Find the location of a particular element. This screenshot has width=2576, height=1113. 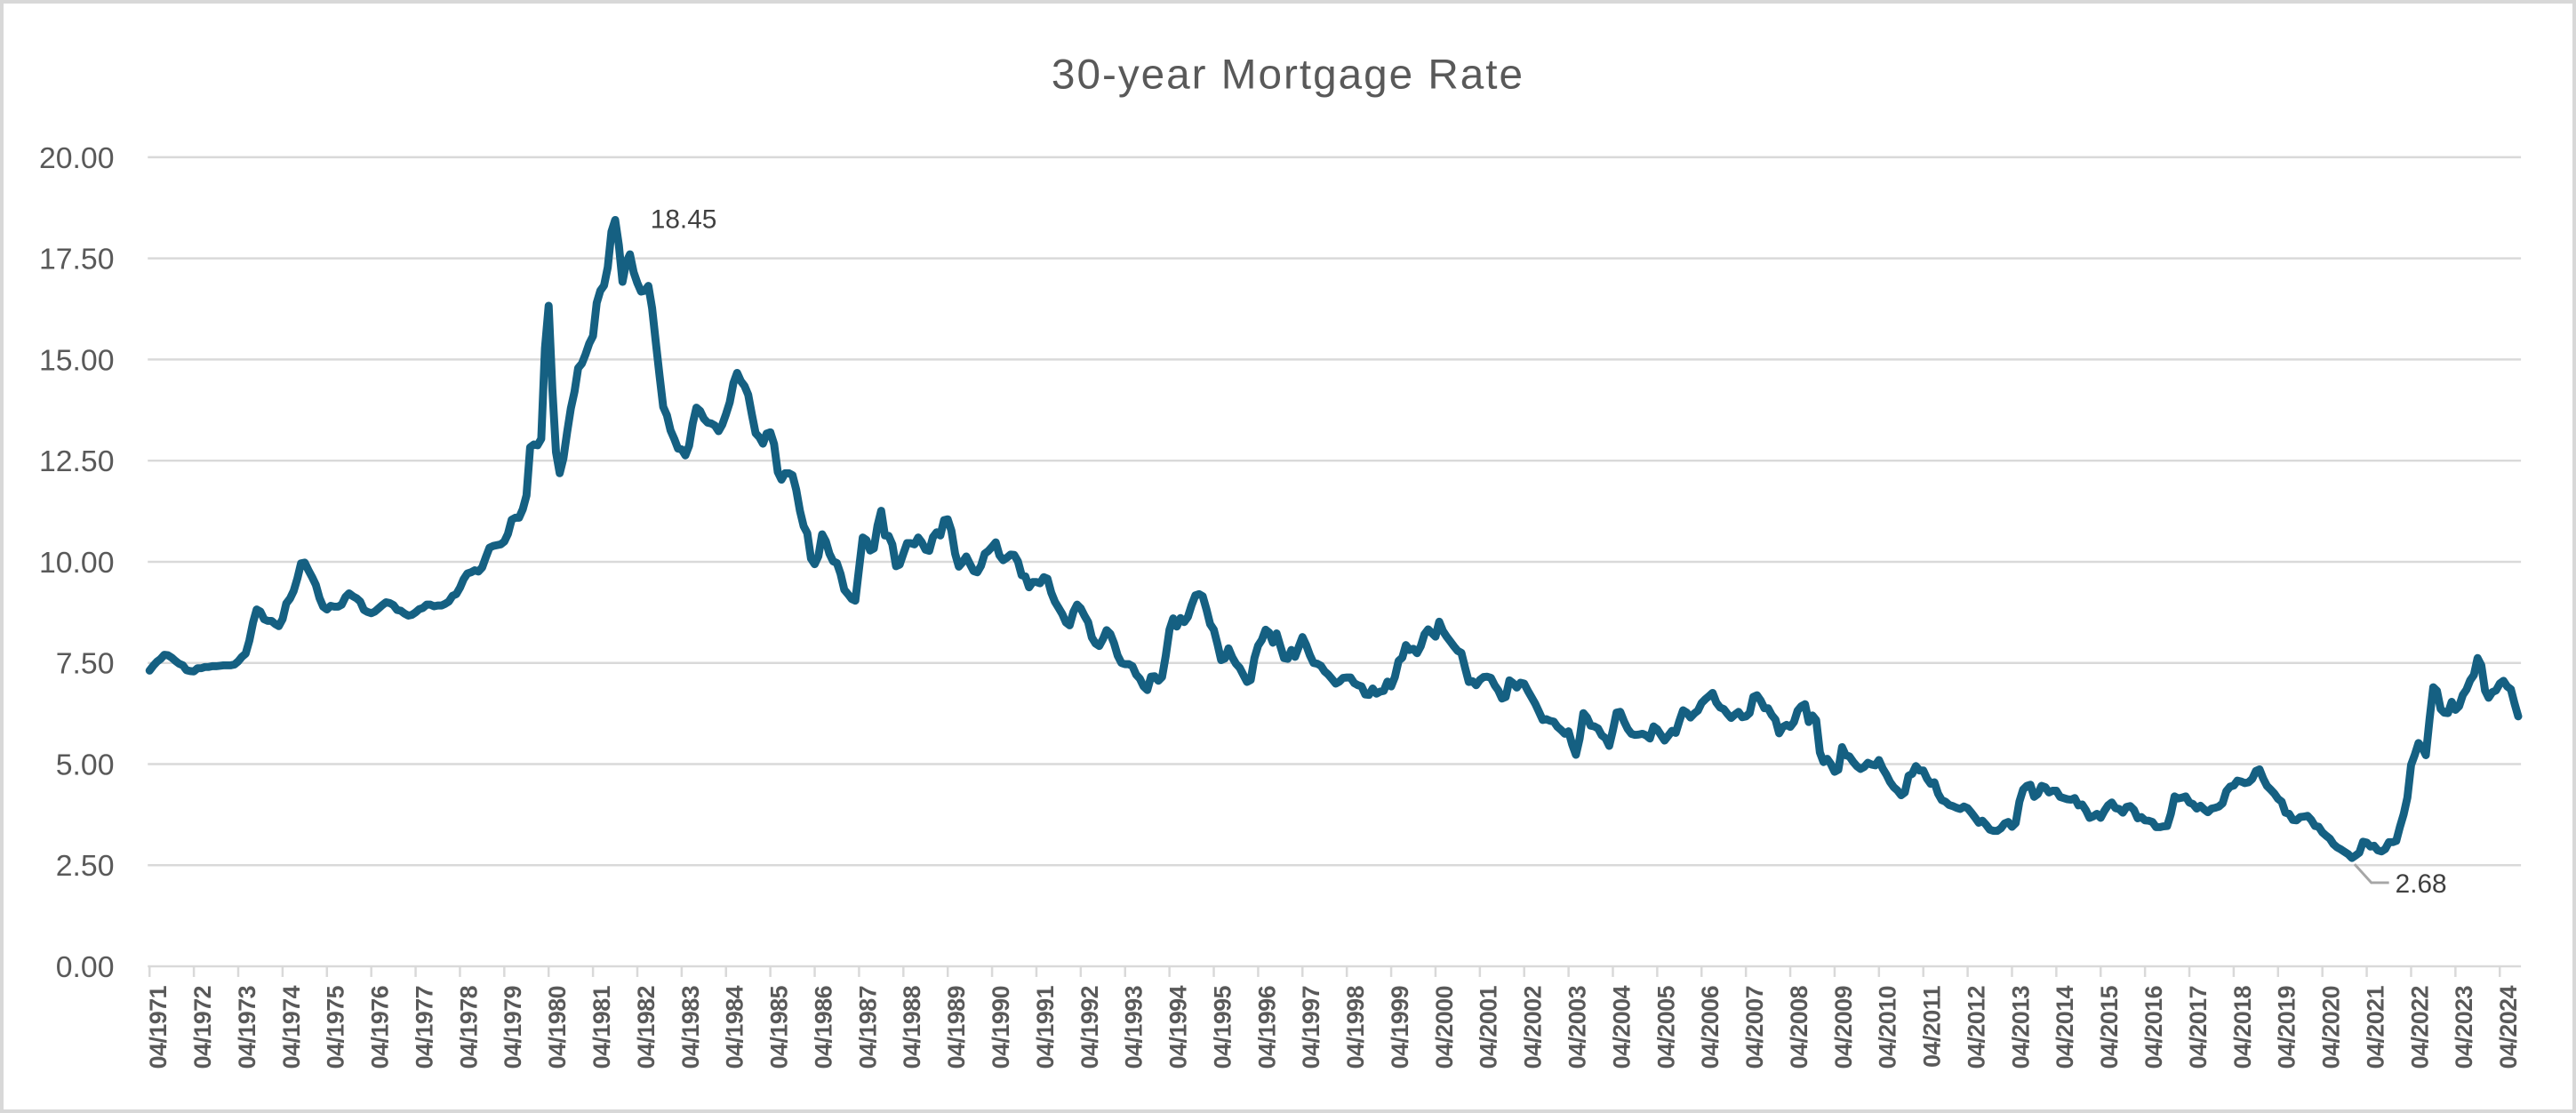

x-tick-label: 04/2024 is located at coordinates (2508, 1027).